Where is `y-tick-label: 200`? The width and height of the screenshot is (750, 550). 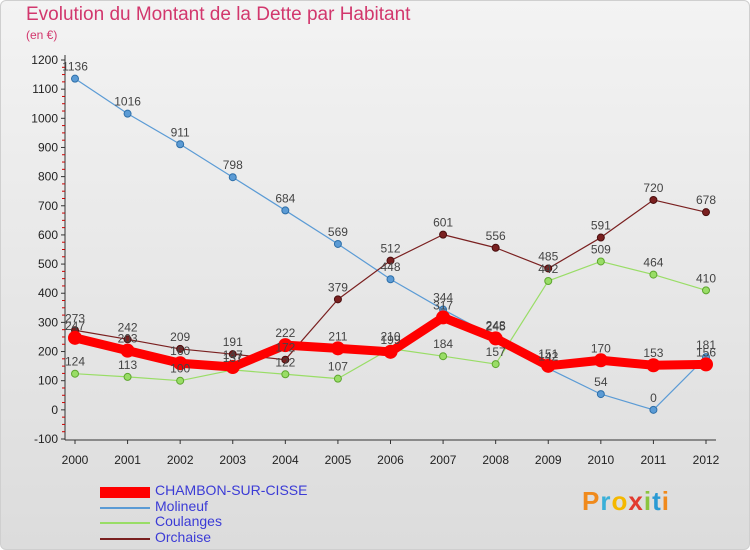
y-tick-label: 200 is located at coordinates (48, 352).